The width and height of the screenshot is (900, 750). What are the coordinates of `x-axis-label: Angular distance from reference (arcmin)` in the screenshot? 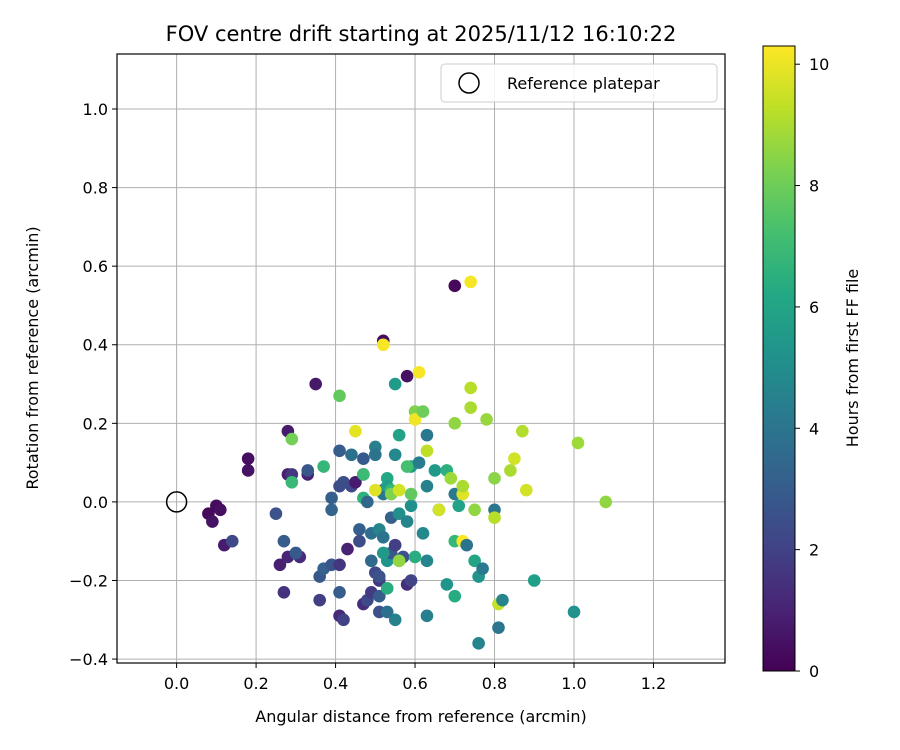 It's located at (420, 716).